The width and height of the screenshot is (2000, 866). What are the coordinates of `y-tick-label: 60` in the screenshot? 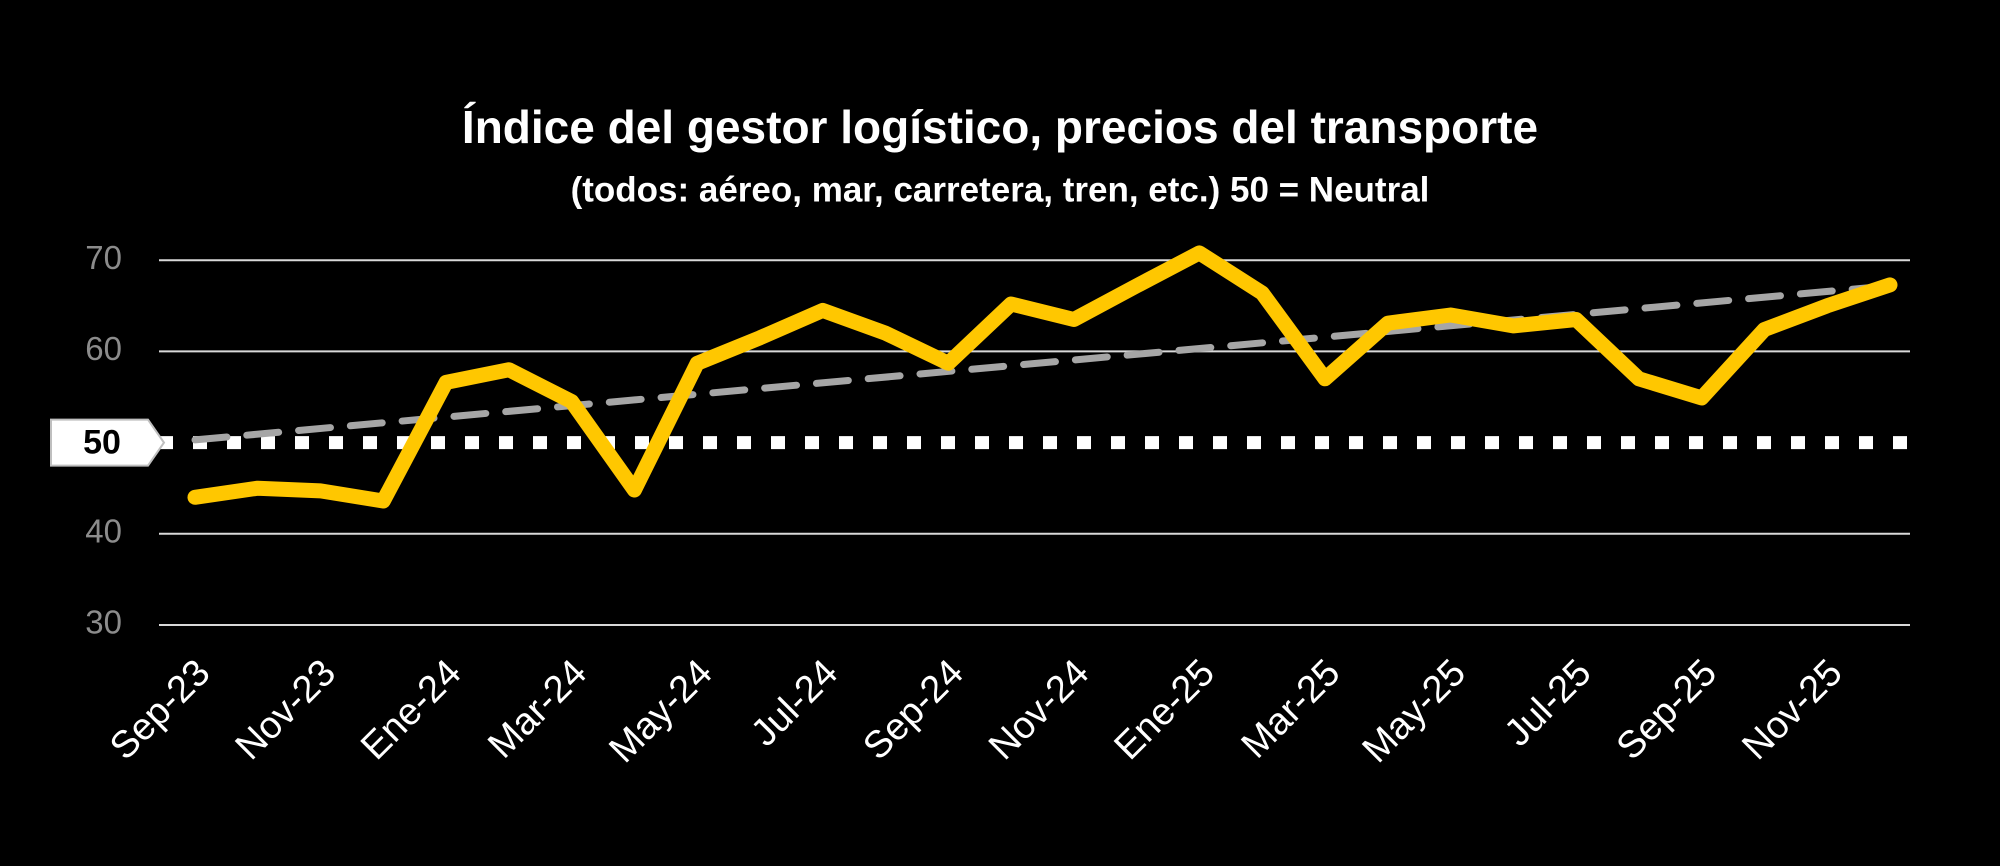 It's located at (103, 348).